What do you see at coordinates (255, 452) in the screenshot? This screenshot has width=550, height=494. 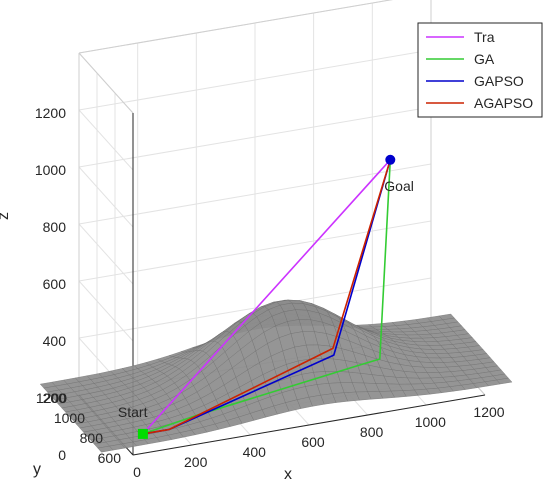 I see `x-tick-label: 400` at bounding box center [255, 452].